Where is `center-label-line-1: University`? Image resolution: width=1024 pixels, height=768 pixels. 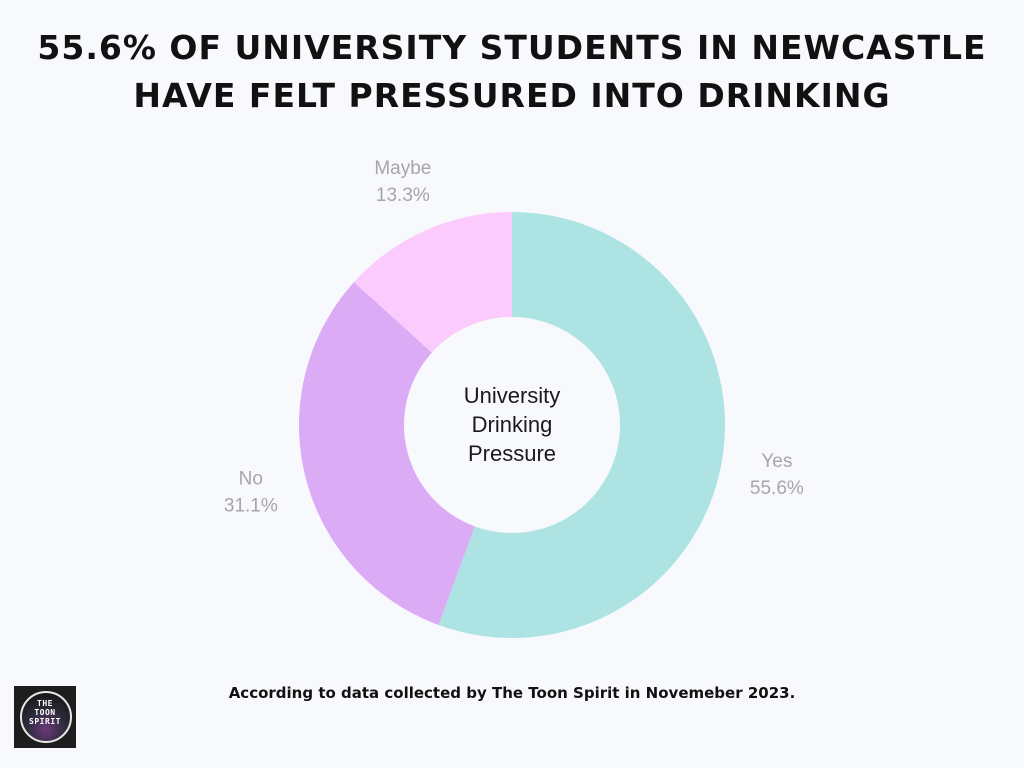
center-label-line-1: University is located at coordinates (512, 395).